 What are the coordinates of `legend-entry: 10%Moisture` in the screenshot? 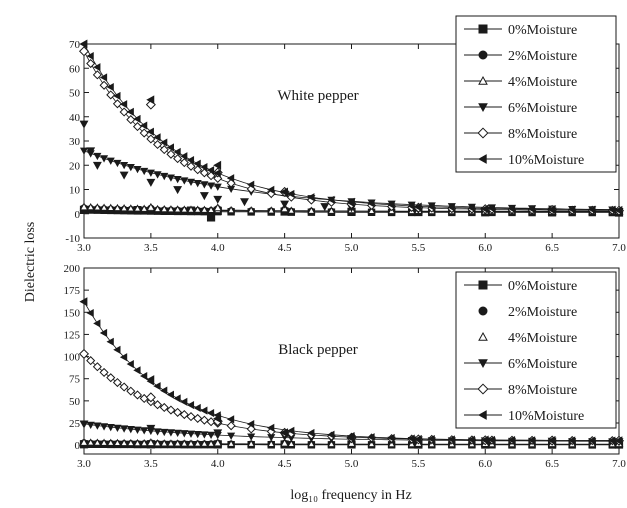 It's located at (524, 416).